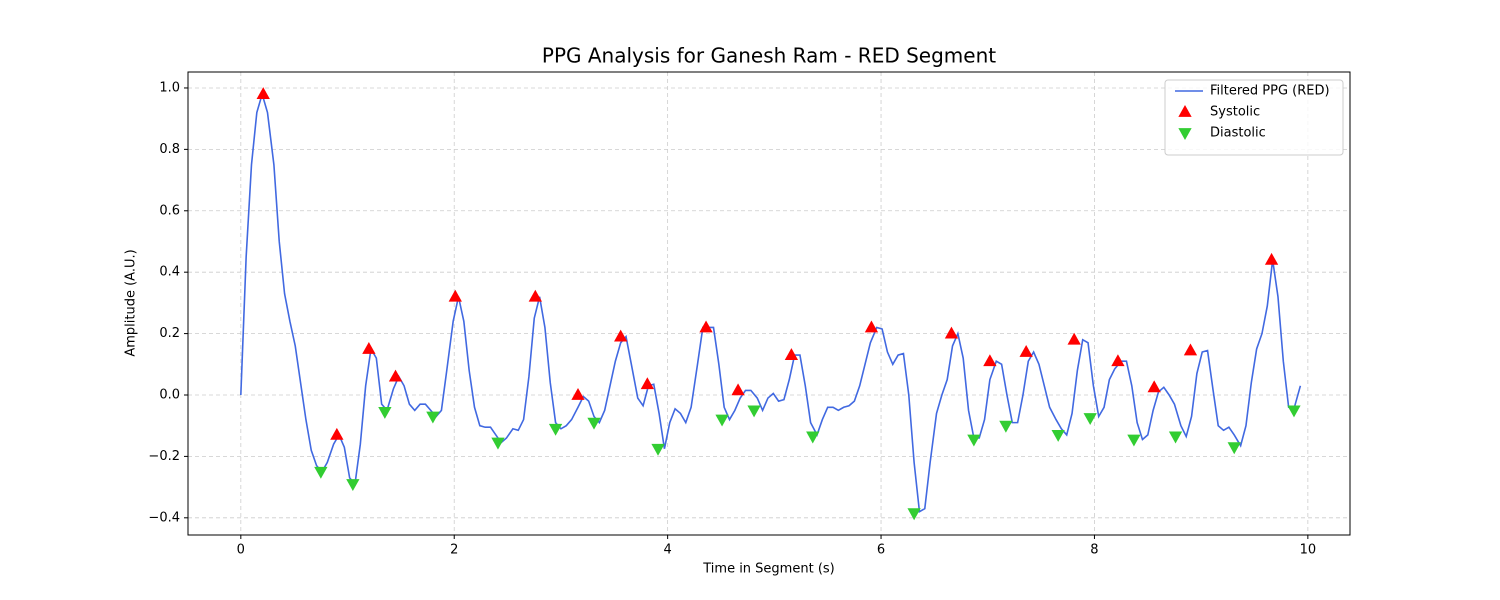 This screenshot has width=1500, height=600. What do you see at coordinates (169, 333) in the screenshot?
I see `y-tick-label: 0.2` at bounding box center [169, 333].